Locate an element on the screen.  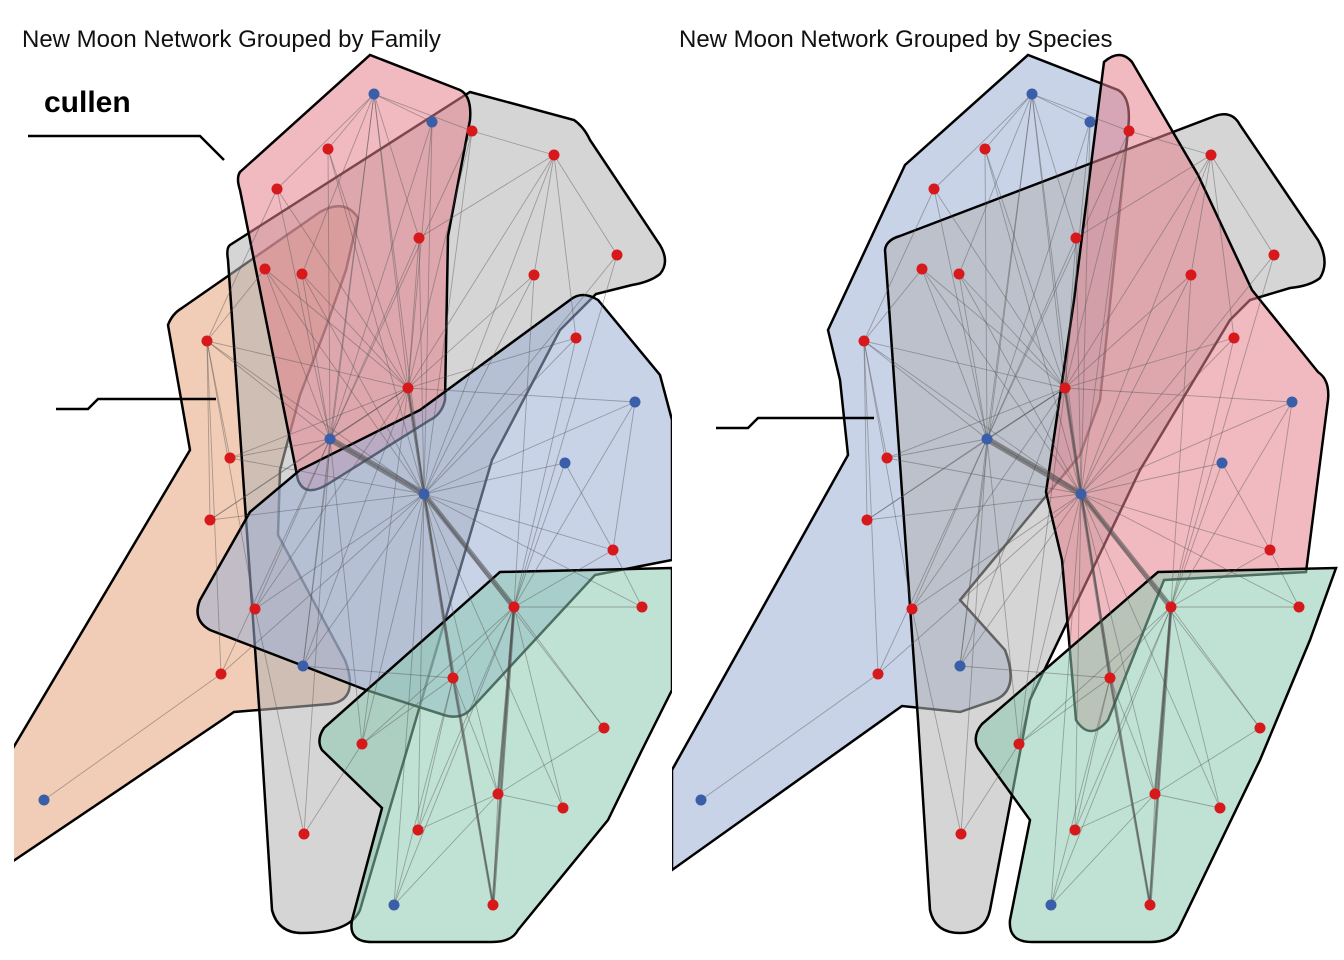
family-label-cullen: cullen is located at coordinates (87, 102).